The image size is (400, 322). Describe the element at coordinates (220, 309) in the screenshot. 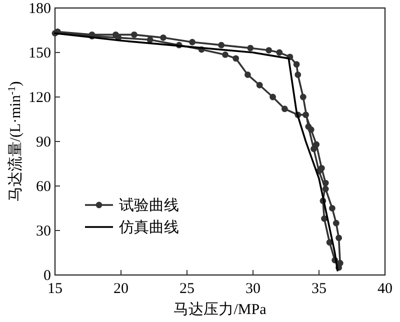

I see `x-axis-title: 马达压力/MPa` at that location.